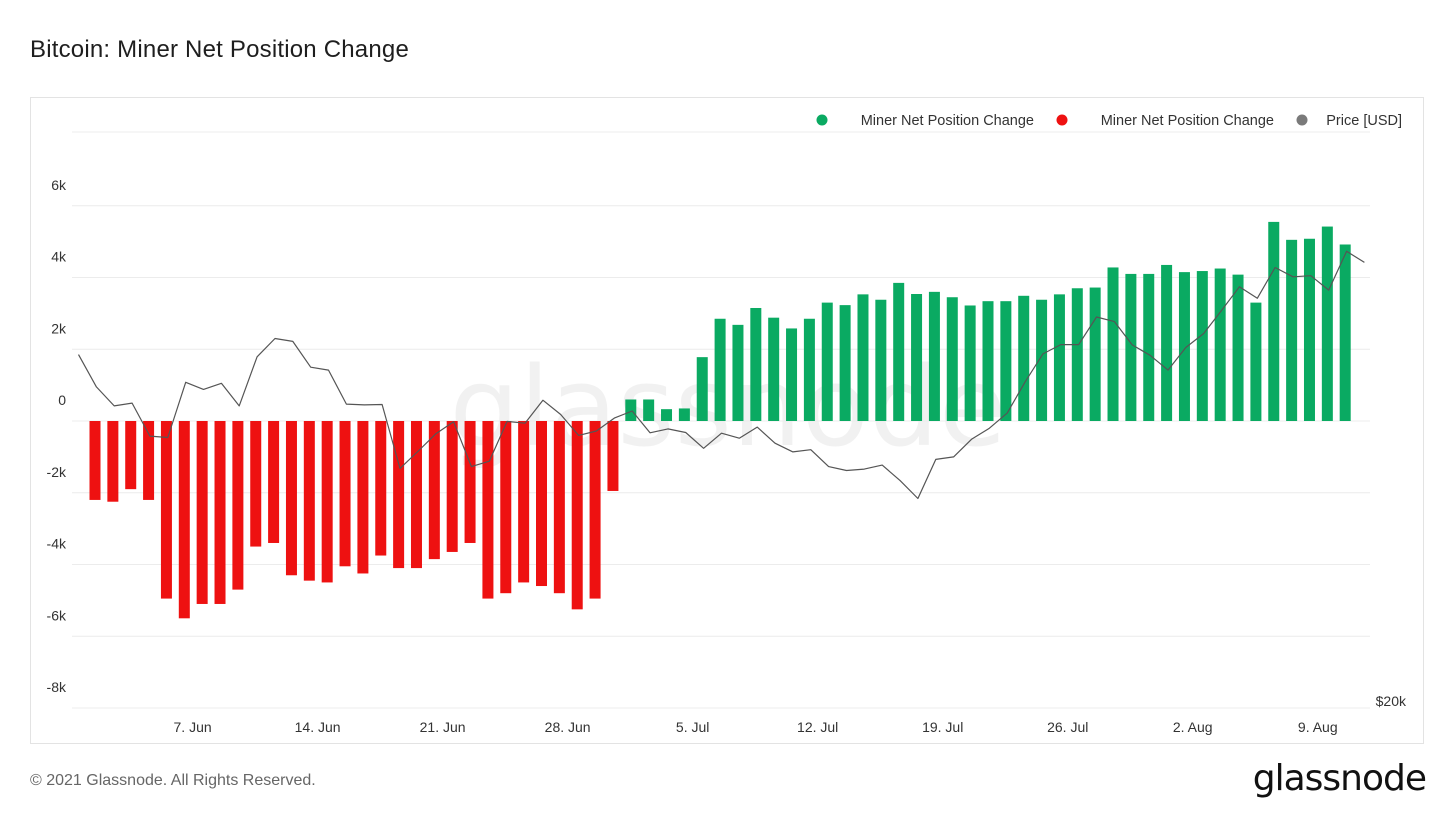  Describe the element at coordinates (942, 727) in the screenshot. I see `x-tick-label: 19. Jul` at that location.